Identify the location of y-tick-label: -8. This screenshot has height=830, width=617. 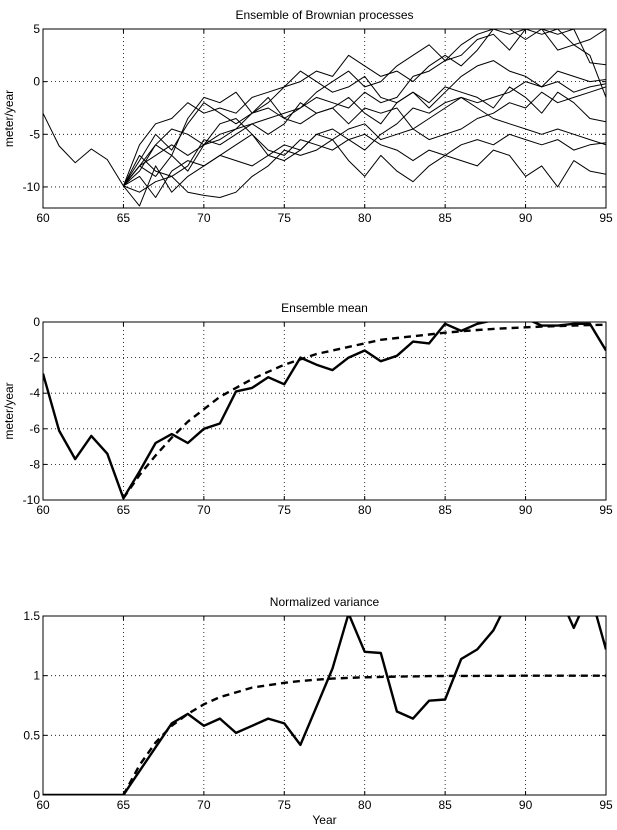
(34, 464).